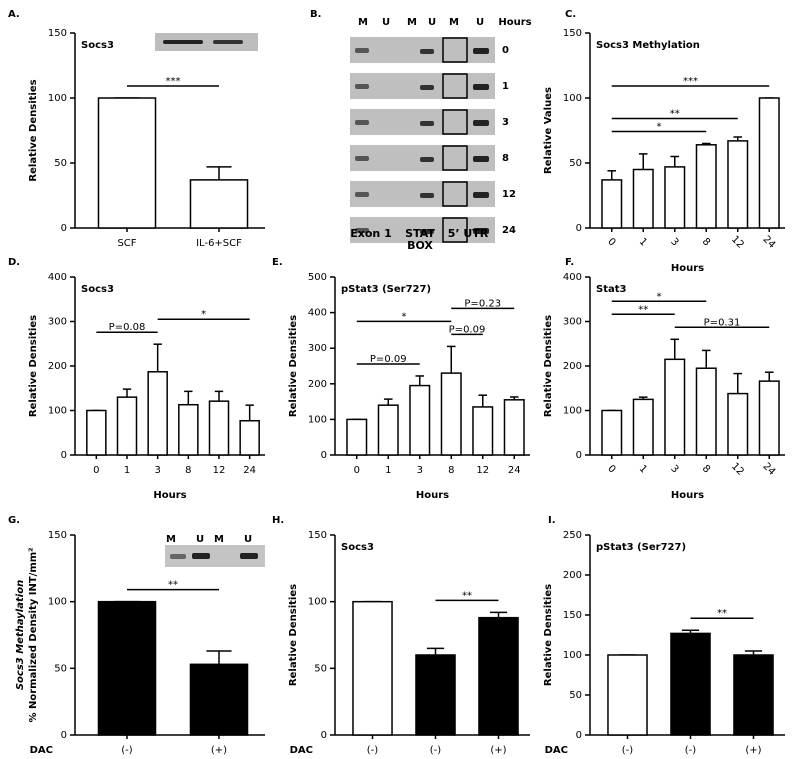  I want to click on chart-title: Socs3 Methylation, so click(648, 45).